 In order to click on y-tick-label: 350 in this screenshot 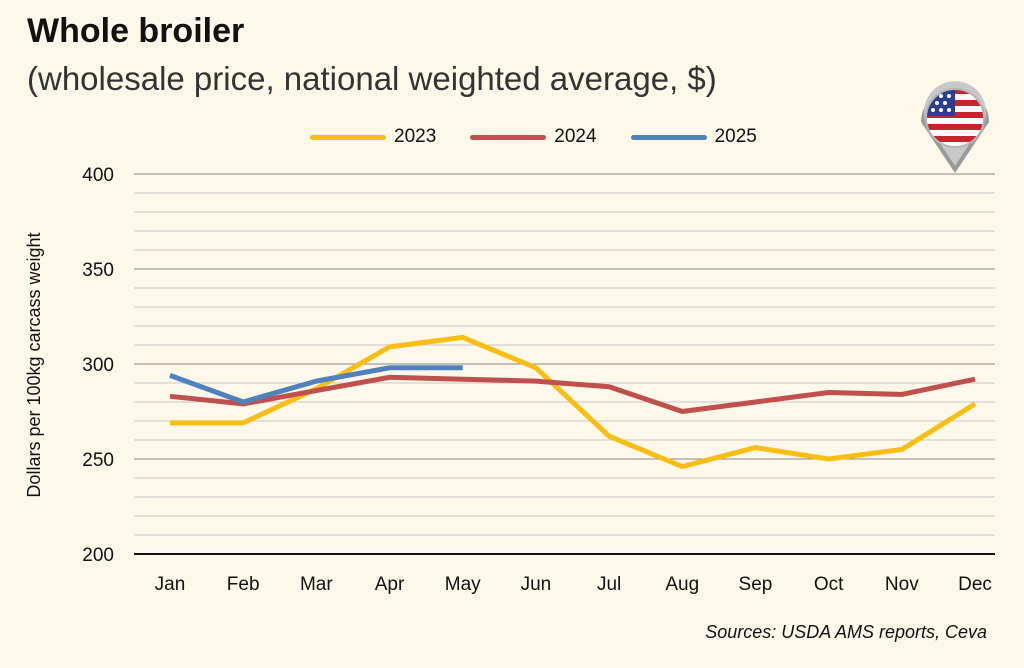, I will do `click(98, 270)`.